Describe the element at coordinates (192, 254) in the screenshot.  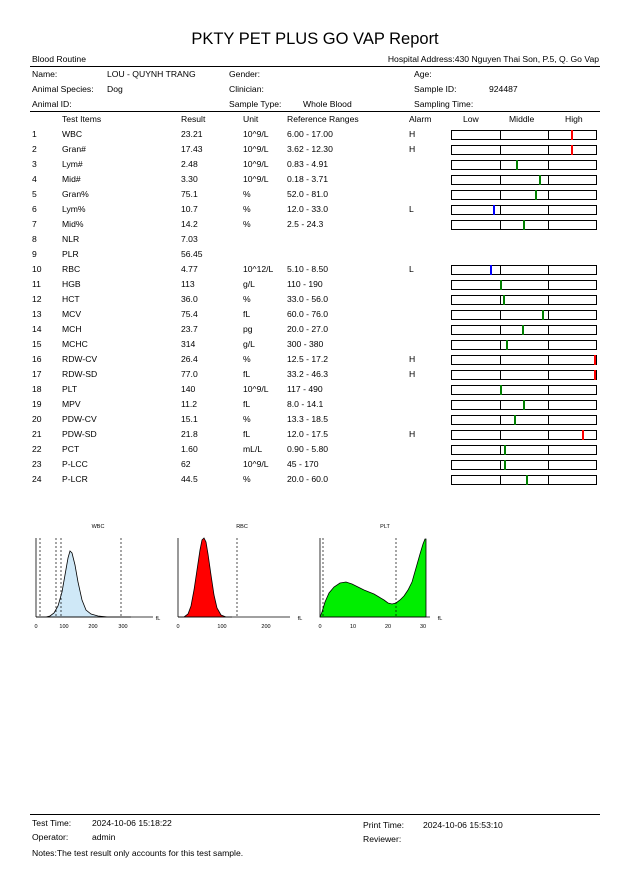
I see `test-result: 56.45` at that location.